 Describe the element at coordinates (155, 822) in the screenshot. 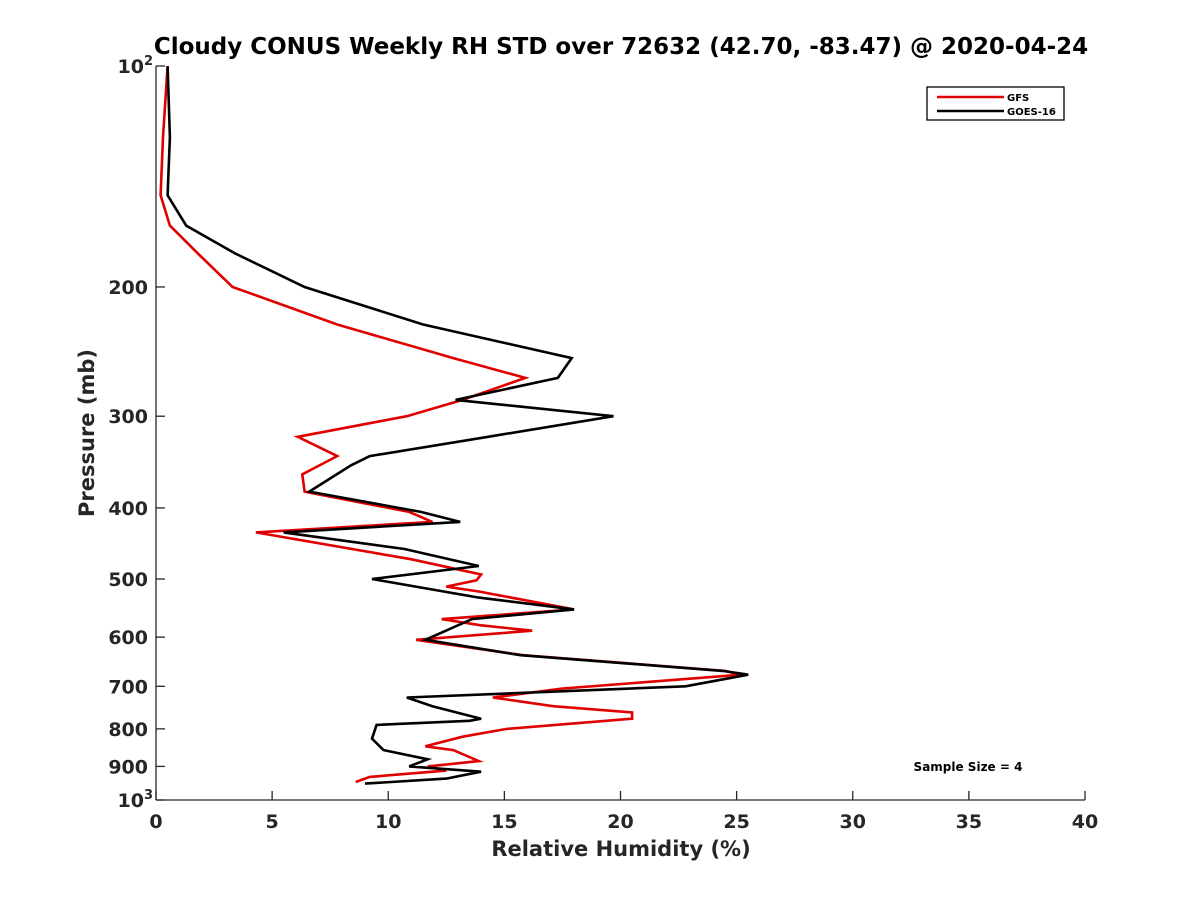

I see `x-tick-label: 0` at that location.